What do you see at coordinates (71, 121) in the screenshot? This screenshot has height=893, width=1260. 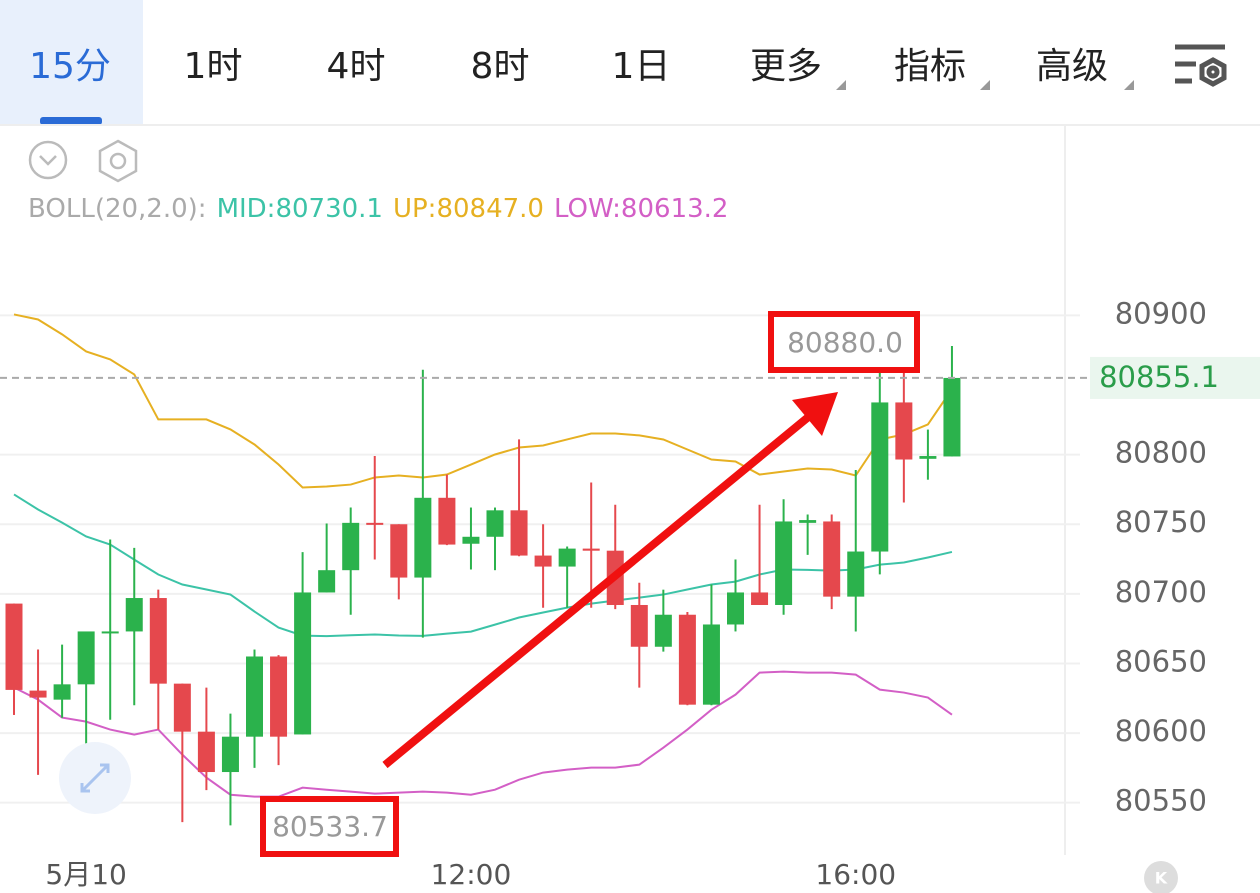 I see `tab-underline` at bounding box center [71, 121].